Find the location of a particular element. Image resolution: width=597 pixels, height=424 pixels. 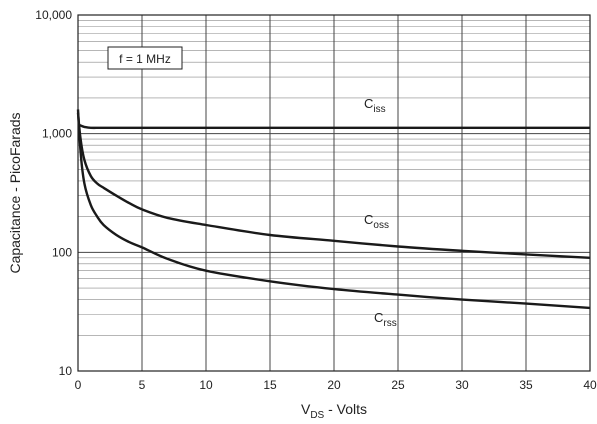

x-tick-label: 15 is located at coordinates (270, 385).